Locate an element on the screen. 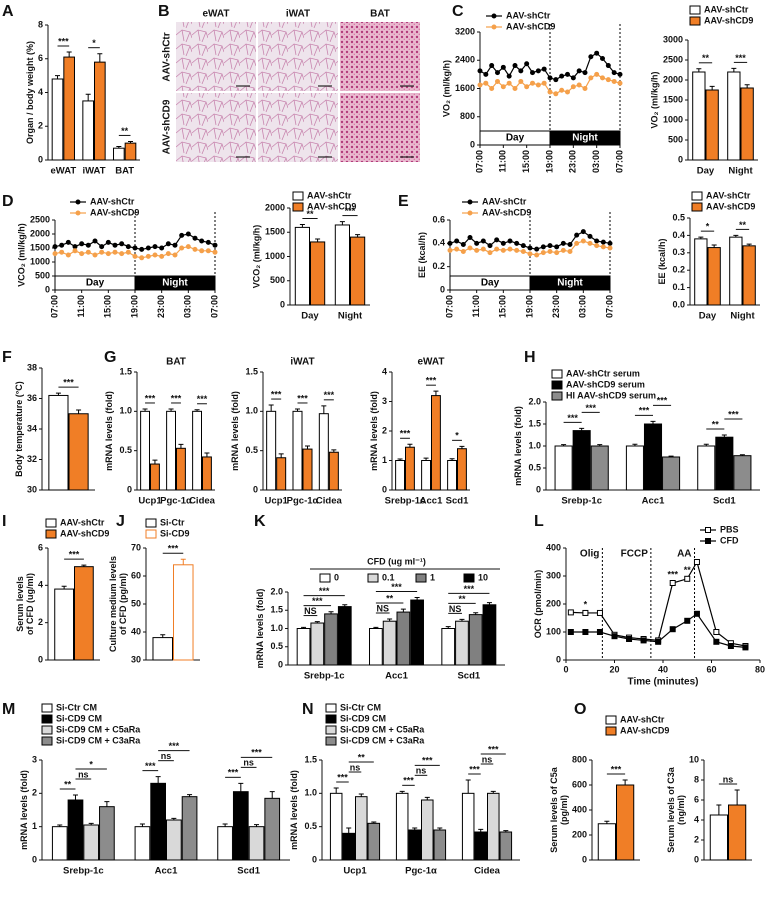  y-tick-label: 2400 is located at coordinates (465, 60).